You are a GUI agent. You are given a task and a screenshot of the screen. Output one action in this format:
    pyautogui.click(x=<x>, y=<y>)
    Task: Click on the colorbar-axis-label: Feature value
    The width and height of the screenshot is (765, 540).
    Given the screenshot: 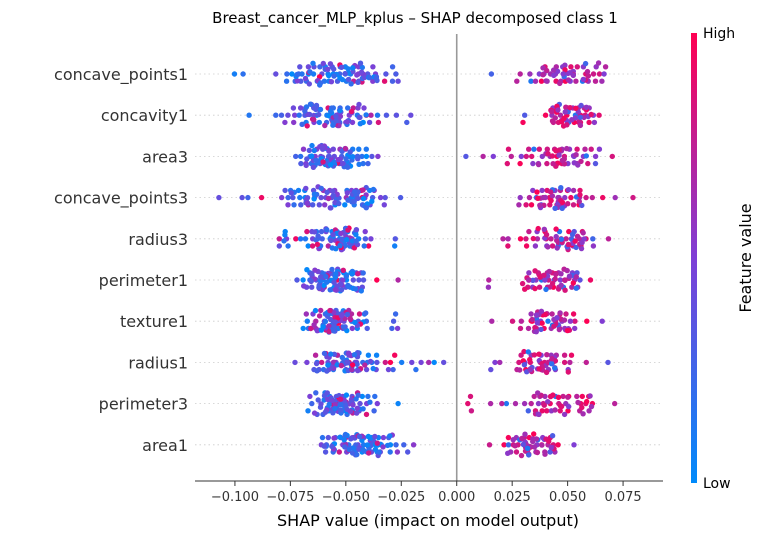 What is the action you would take?
    pyautogui.click(x=745, y=257)
    